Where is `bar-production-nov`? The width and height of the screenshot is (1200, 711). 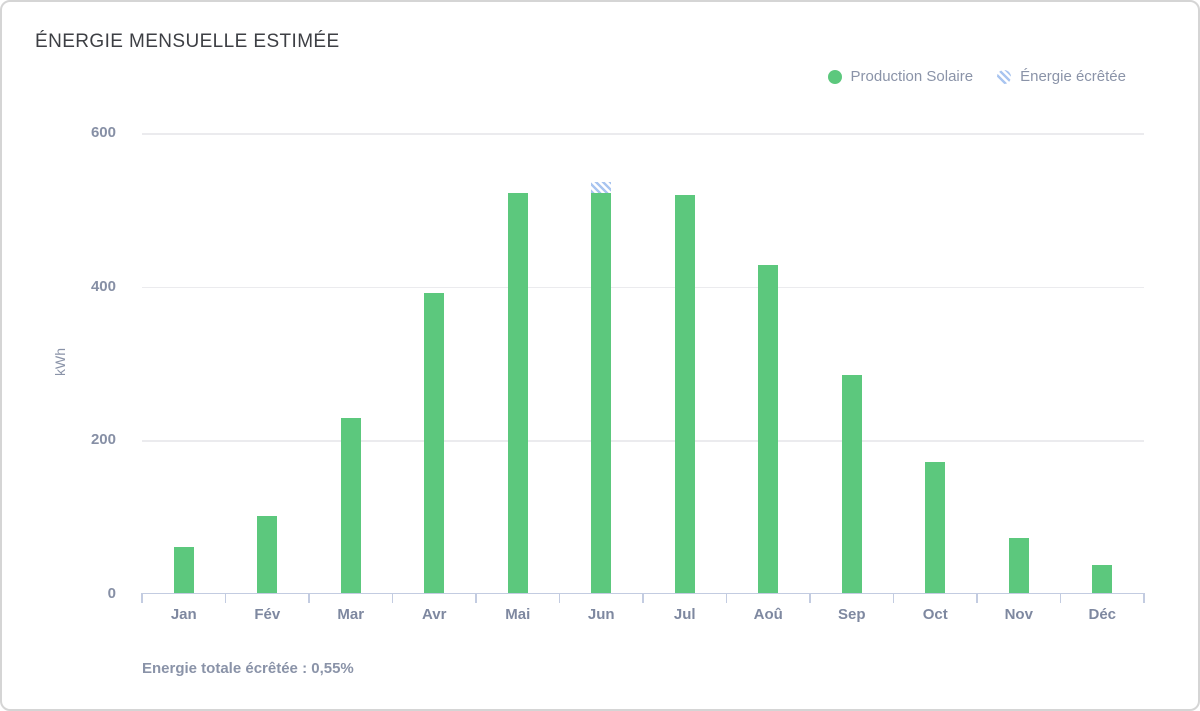
bar-production-nov is located at coordinates (1018, 565).